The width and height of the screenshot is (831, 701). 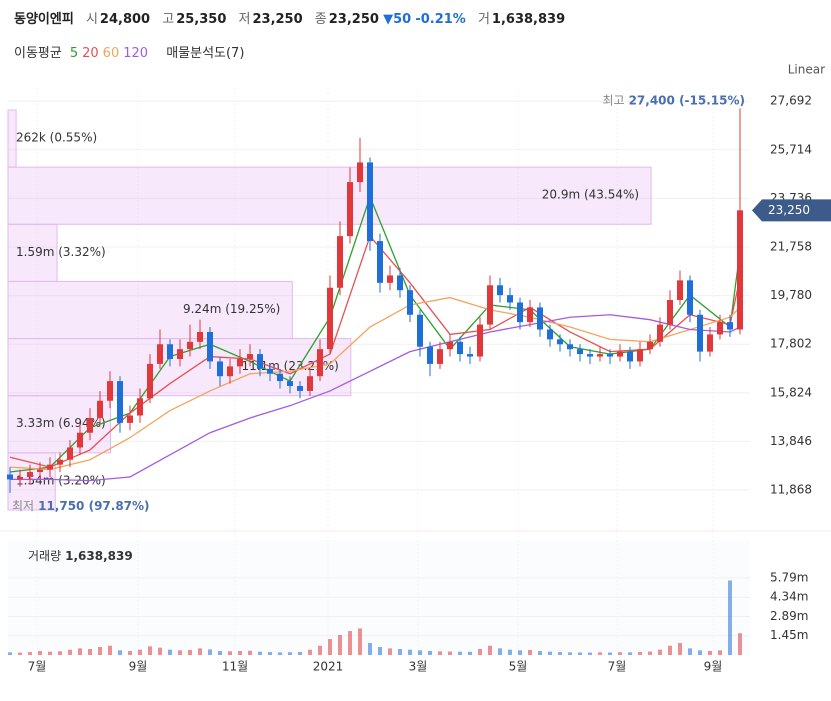 What do you see at coordinates (789, 210) in the screenshot?
I see `last-price-label: 23,250` at bounding box center [789, 210].